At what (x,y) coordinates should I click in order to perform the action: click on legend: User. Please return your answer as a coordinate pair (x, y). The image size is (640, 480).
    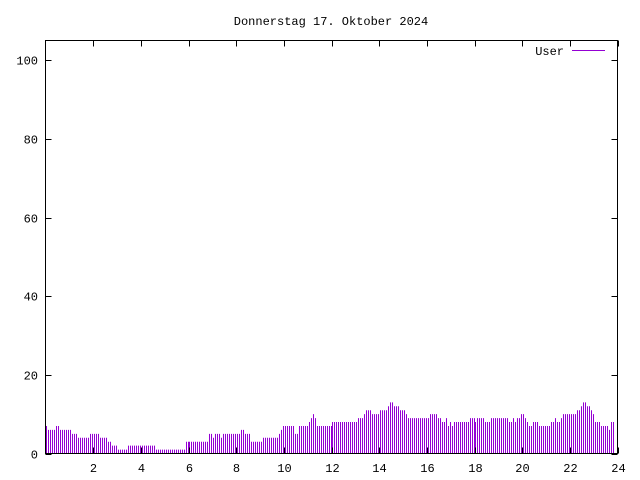
    Looking at the image, I should click on (570, 52).